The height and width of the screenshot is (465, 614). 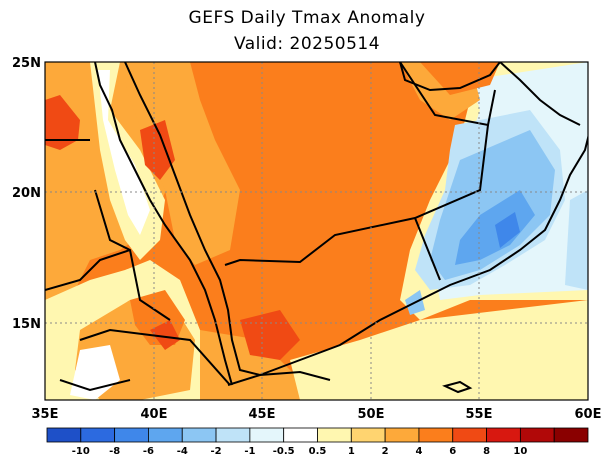 I want to click on colorbar-label: 6, so click(x=452, y=451).